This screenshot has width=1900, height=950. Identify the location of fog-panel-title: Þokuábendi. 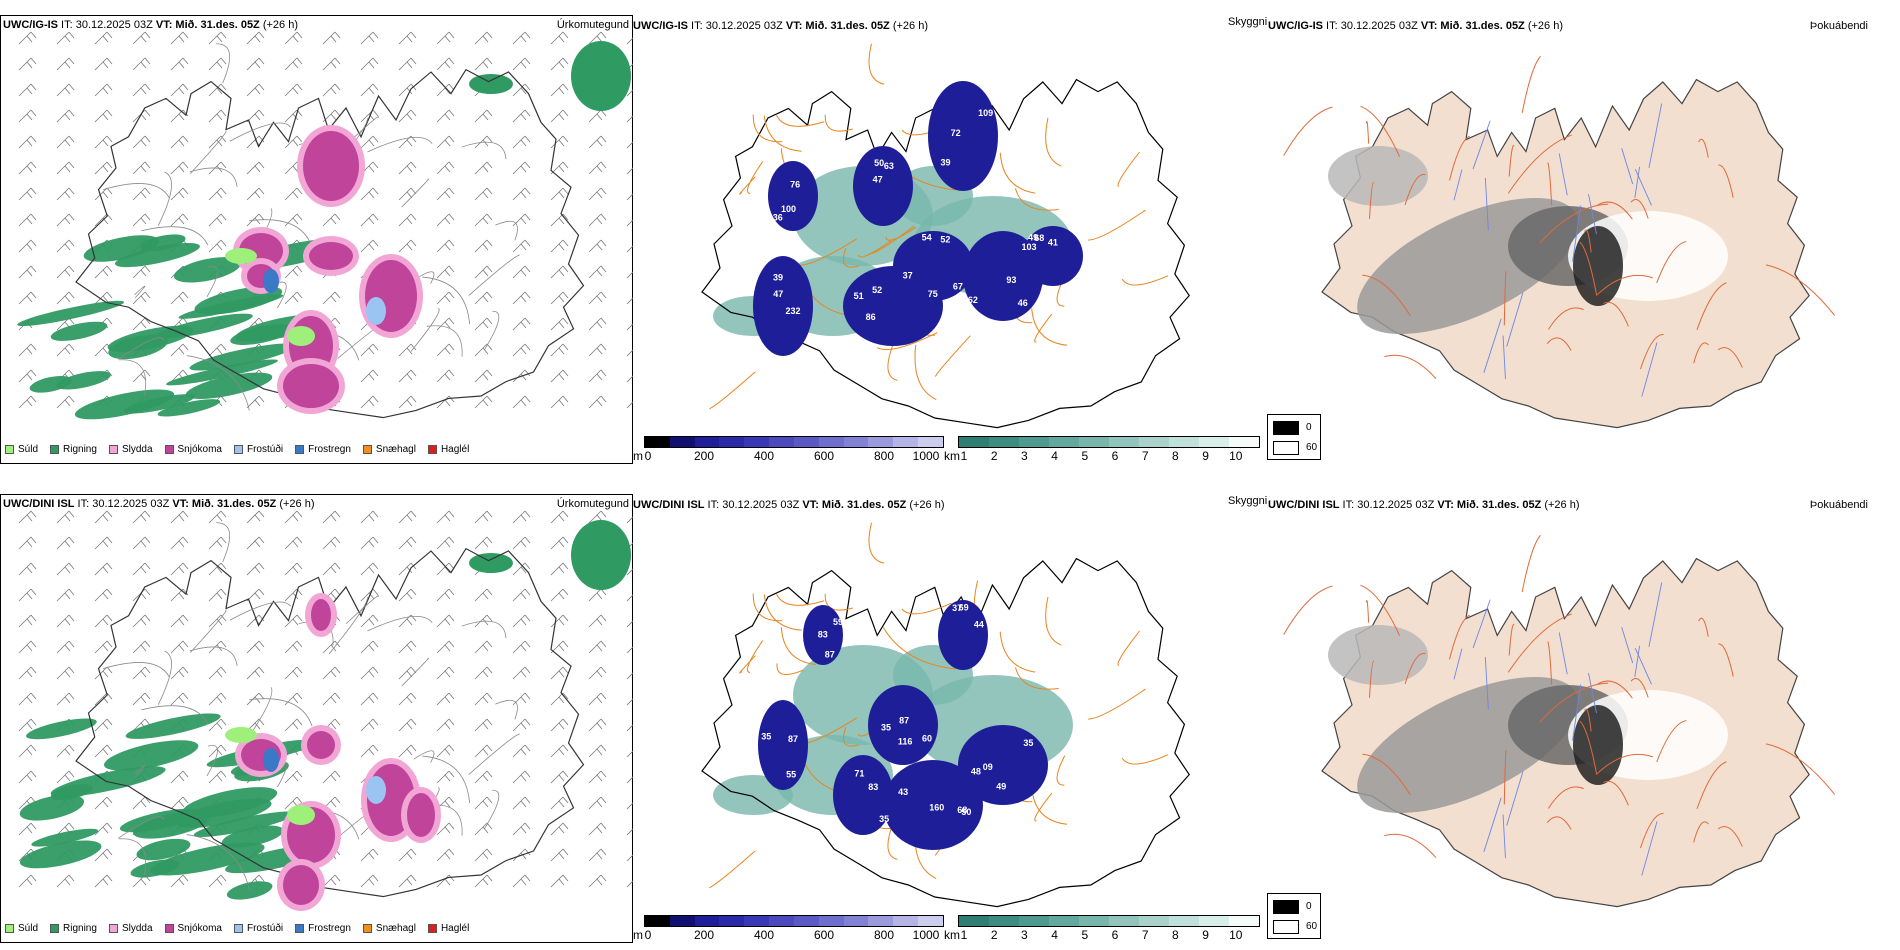
(1838, 26).